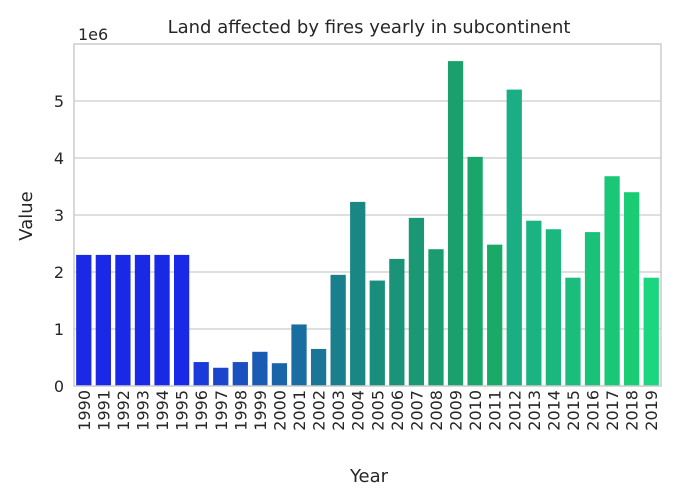 This screenshot has width=675, height=502. I want to click on x-tick-label: 2004, so click(358, 410).